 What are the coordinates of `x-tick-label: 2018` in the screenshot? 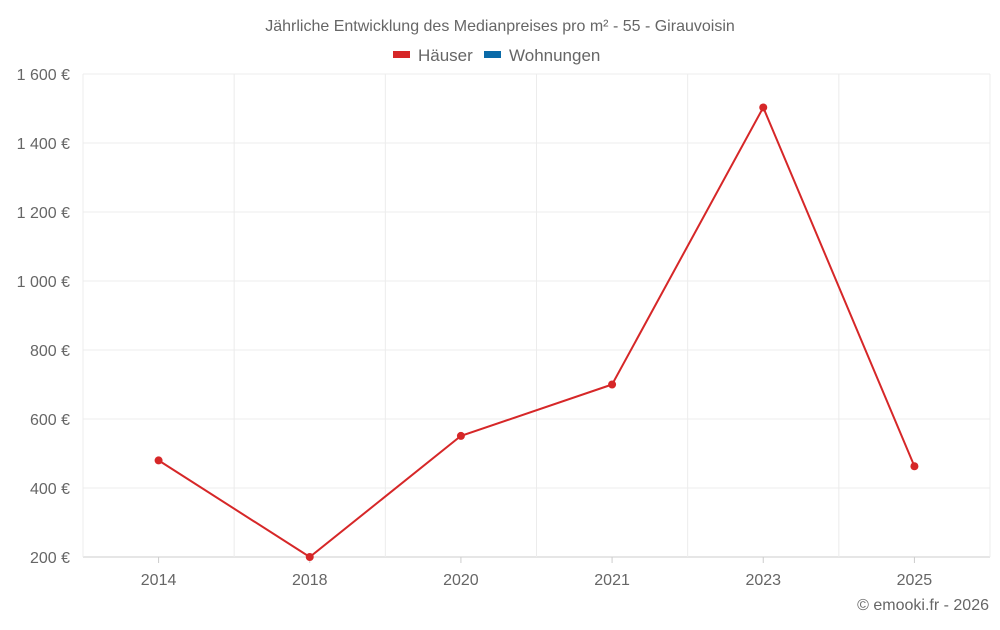 It's located at (310, 580).